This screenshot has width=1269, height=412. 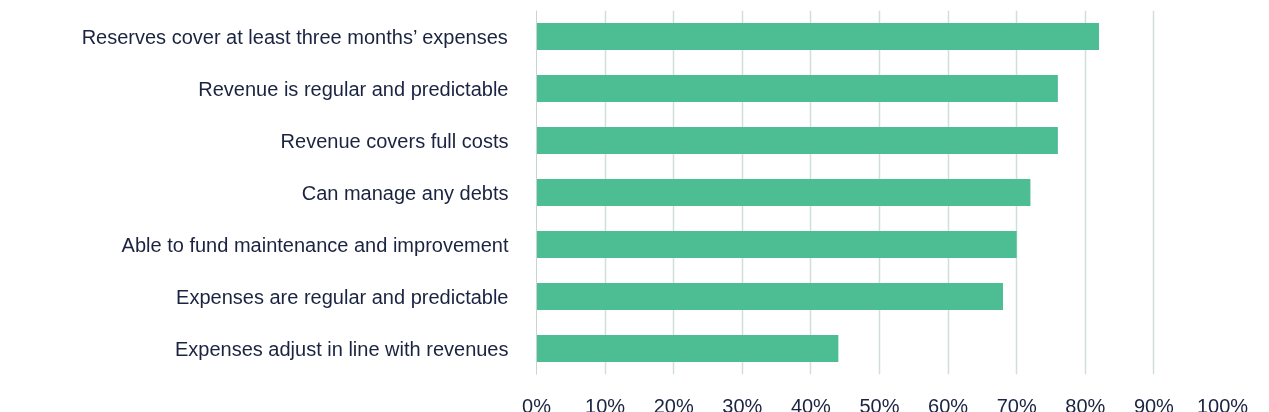 What do you see at coordinates (1222, 403) in the screenshot?
I see `x-tick-label: 100%` at bounding box center [1222, 403].